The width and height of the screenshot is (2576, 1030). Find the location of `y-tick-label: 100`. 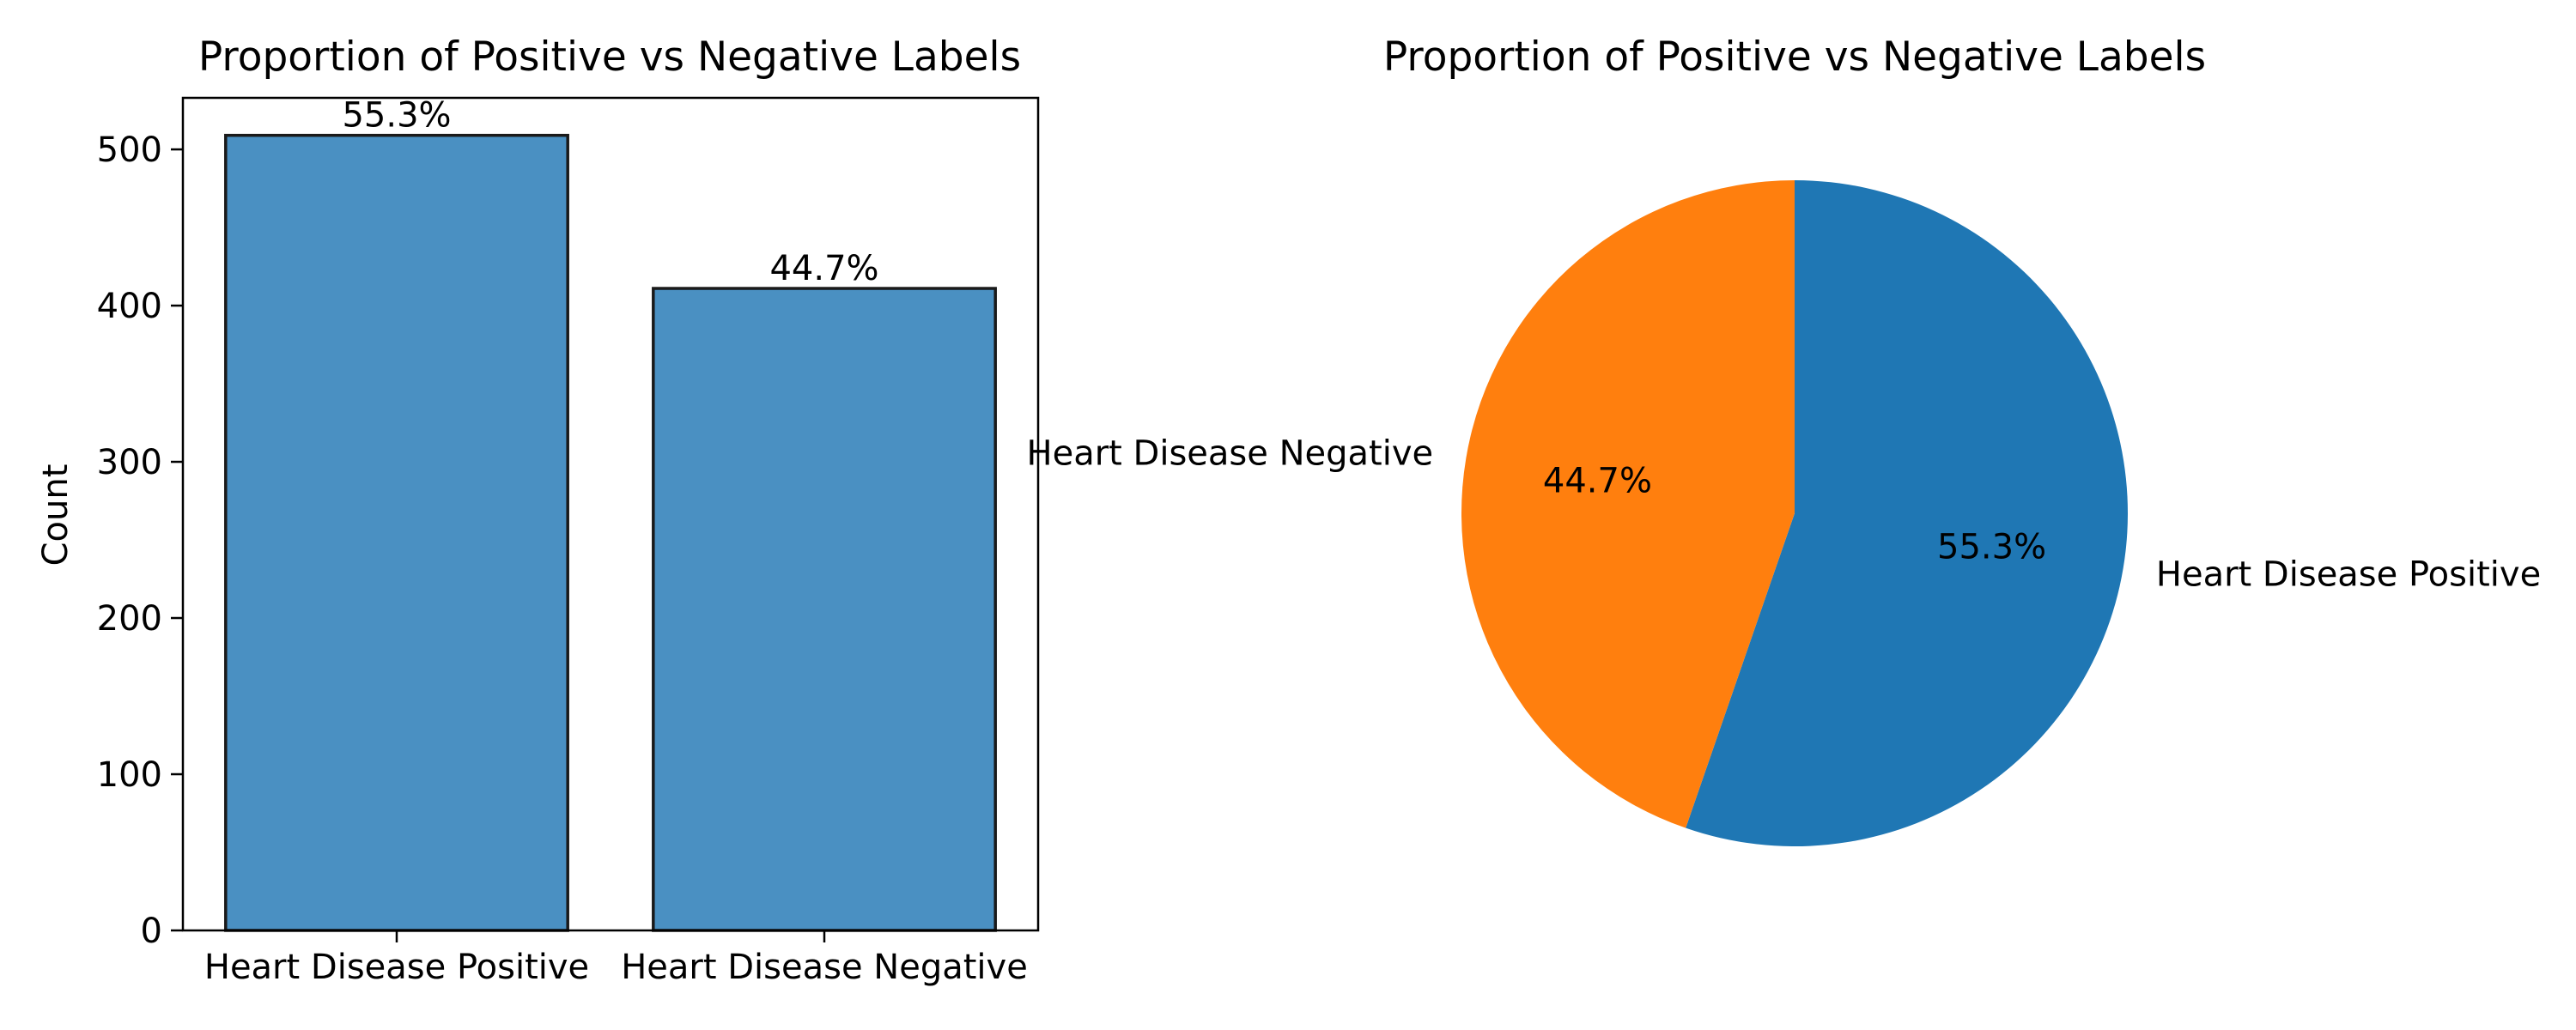

y-tick-label: 100 is located at coordinates (129, 775).